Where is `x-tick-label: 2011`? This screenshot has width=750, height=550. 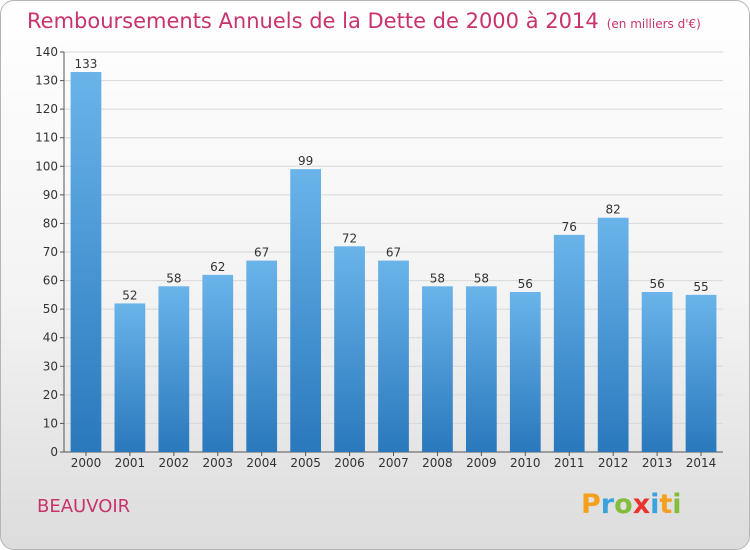 x-tick-label: 2011 is located at coordinates (569, 463).